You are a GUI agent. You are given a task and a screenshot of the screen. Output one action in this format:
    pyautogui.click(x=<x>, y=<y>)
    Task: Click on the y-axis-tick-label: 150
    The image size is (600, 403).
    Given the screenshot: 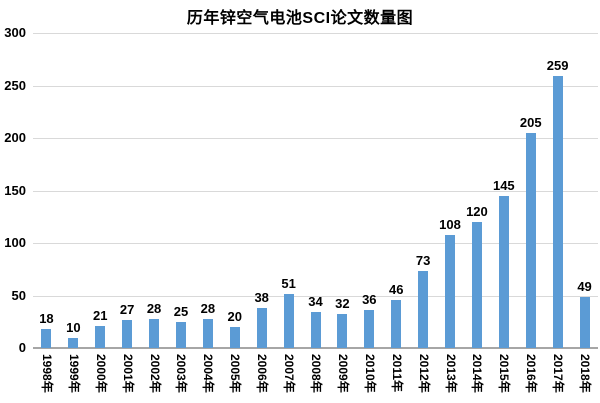 What is the action you would take?
    pyautogui.click(x=15, y=190)
    